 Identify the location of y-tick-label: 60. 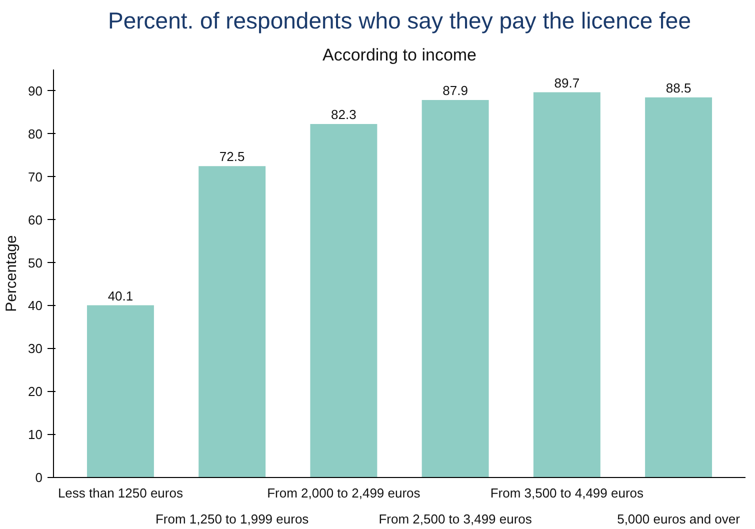
(35, 220).